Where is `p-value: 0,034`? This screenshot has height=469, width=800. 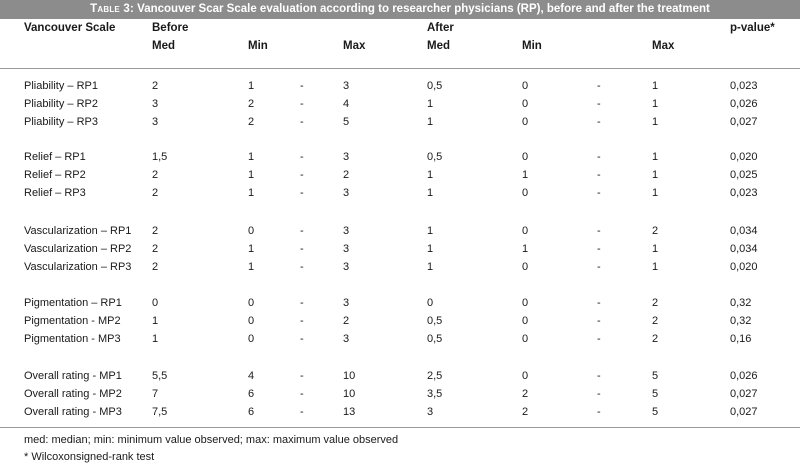
p-value: 0,034 is located at coordinates (744, 249).